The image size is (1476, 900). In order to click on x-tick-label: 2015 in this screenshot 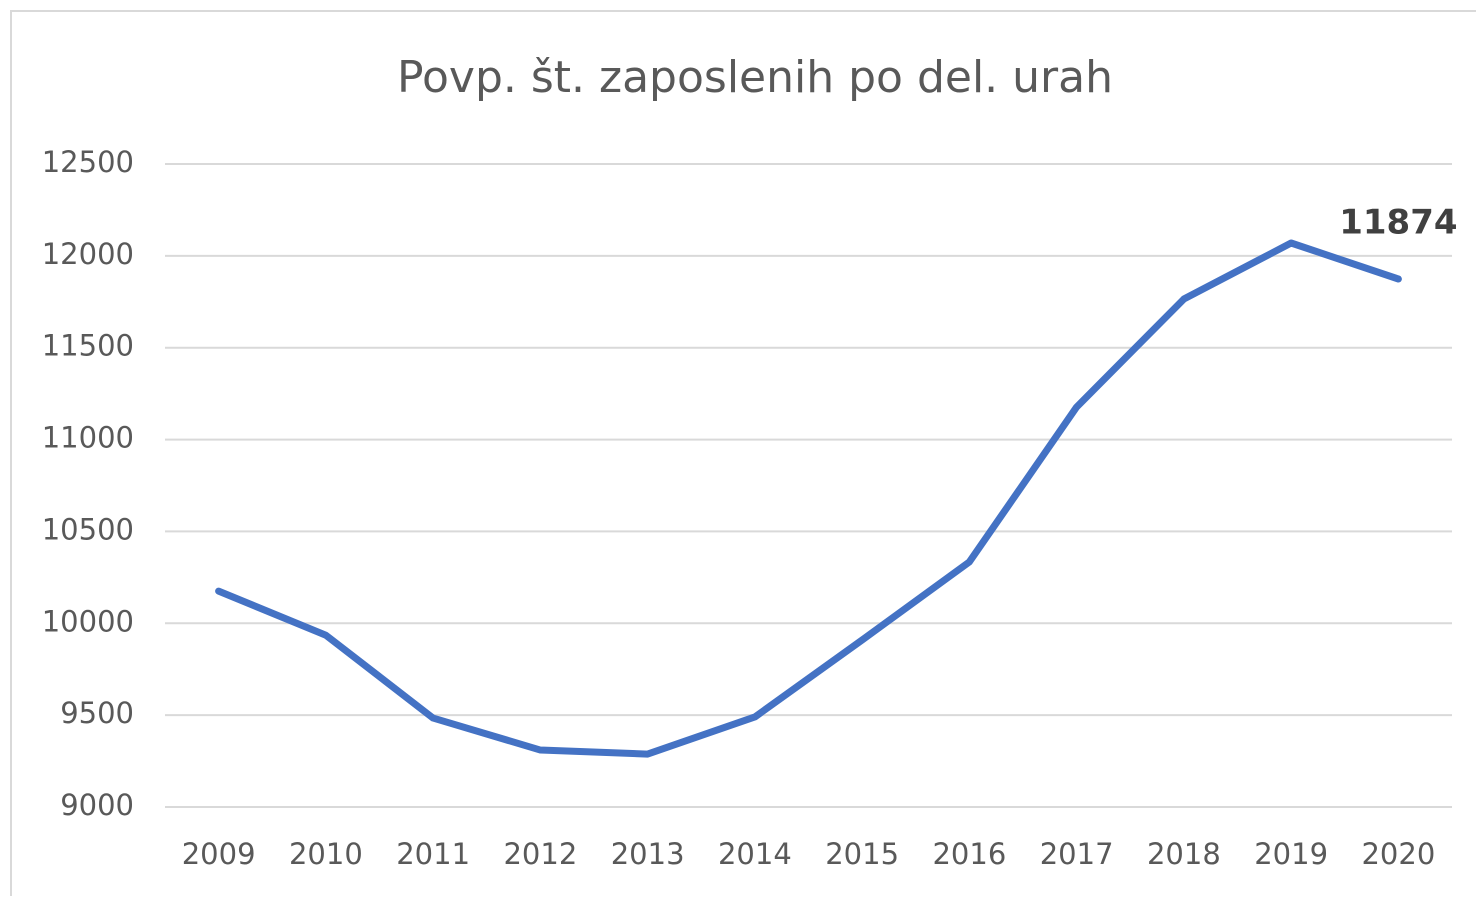, I will do `click(862, 854)`.